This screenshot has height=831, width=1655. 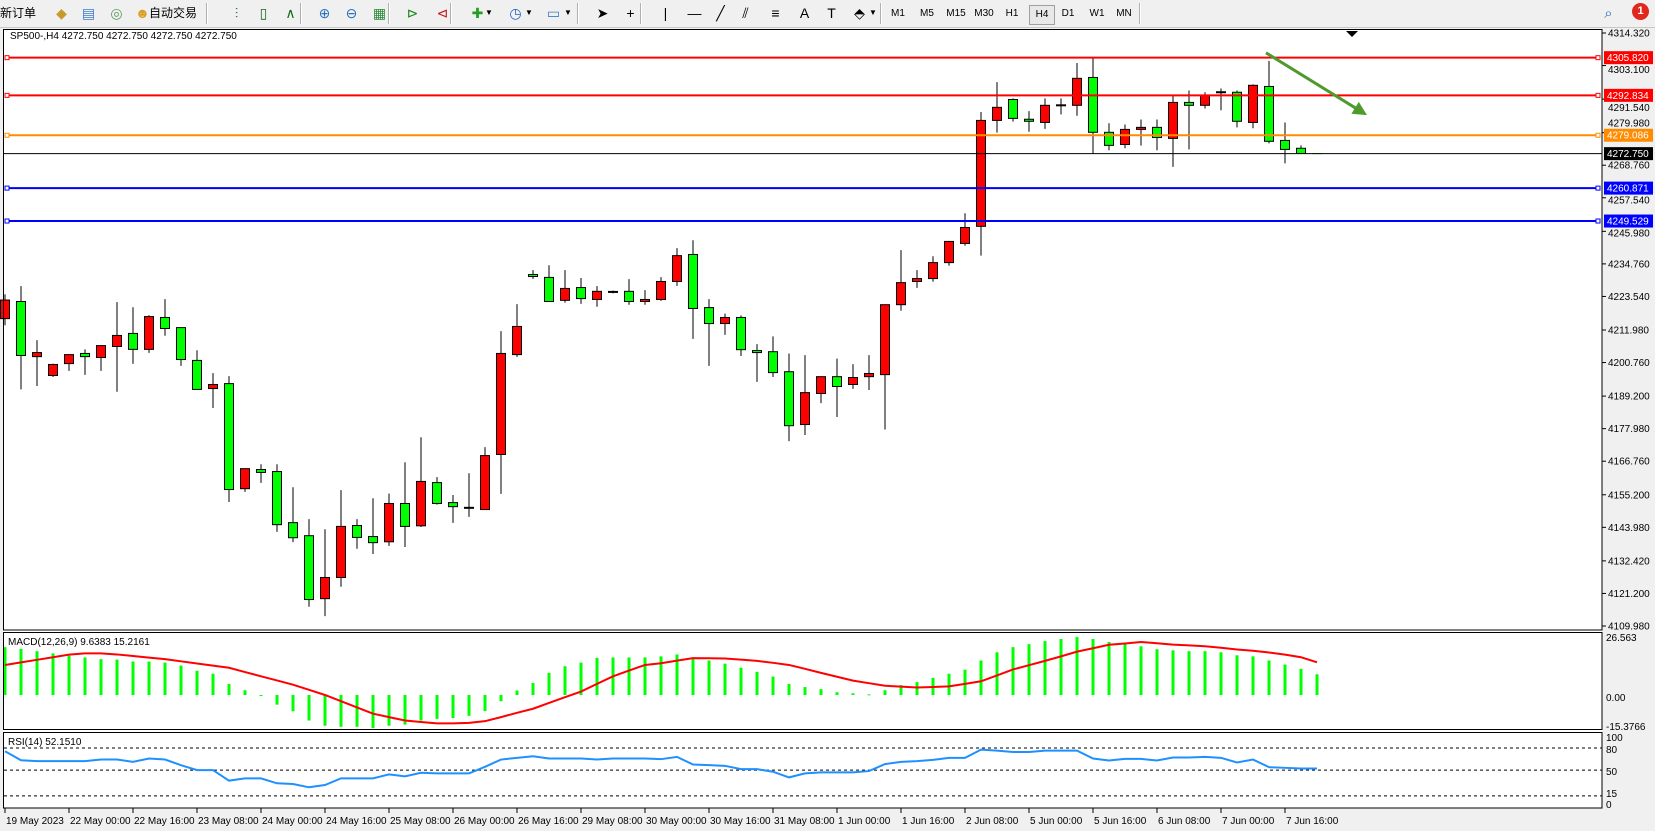 I want to click on new-order-button: 新订单, so click(x=18, y=13).